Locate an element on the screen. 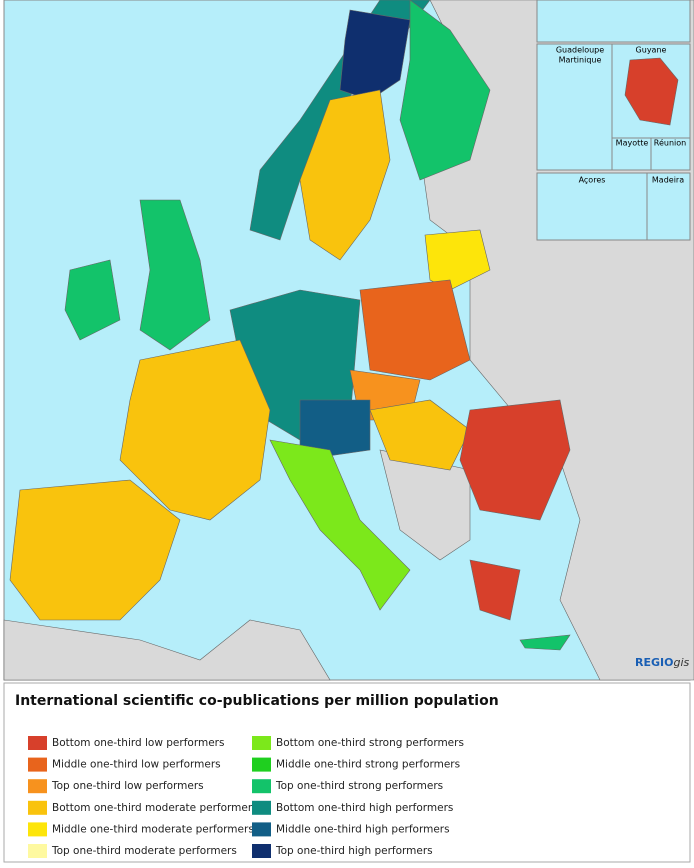  romania-bulgaria is located at coordinates (515, 460).